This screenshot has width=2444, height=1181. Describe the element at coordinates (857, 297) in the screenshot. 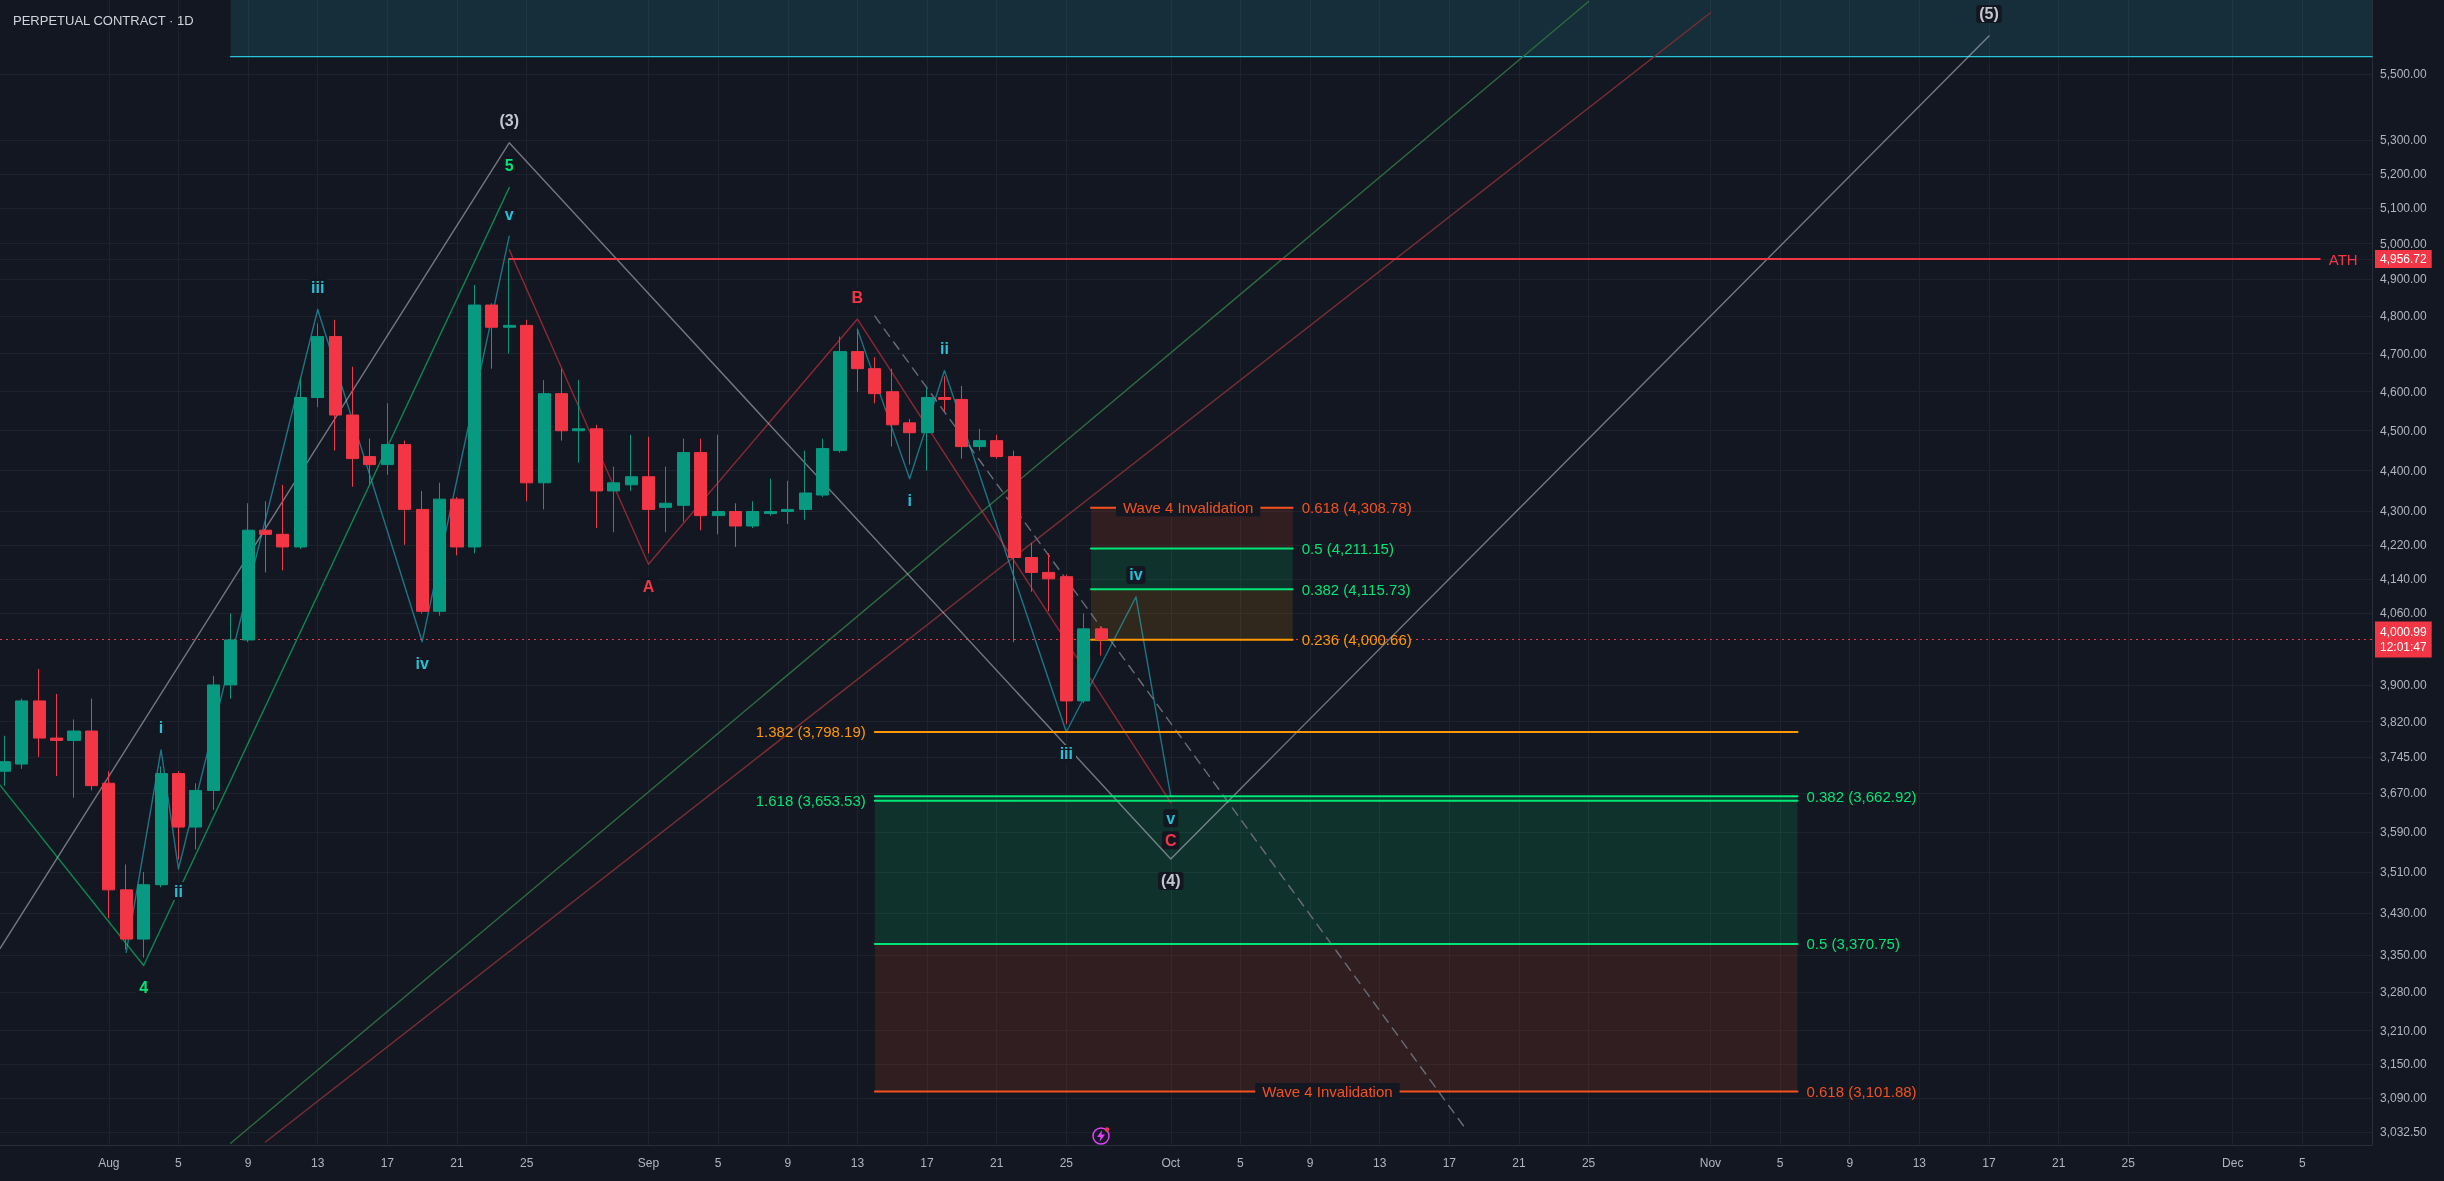

I see `annotation: B` at that location.